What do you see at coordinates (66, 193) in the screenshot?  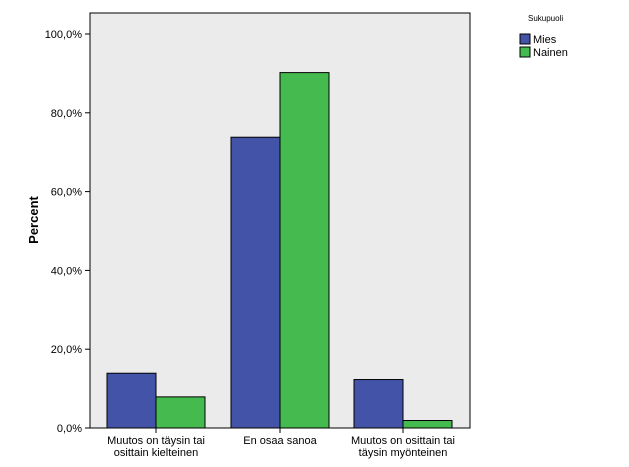 I see `y-tick-label: 60,0%` at bounding box center [66, 193].